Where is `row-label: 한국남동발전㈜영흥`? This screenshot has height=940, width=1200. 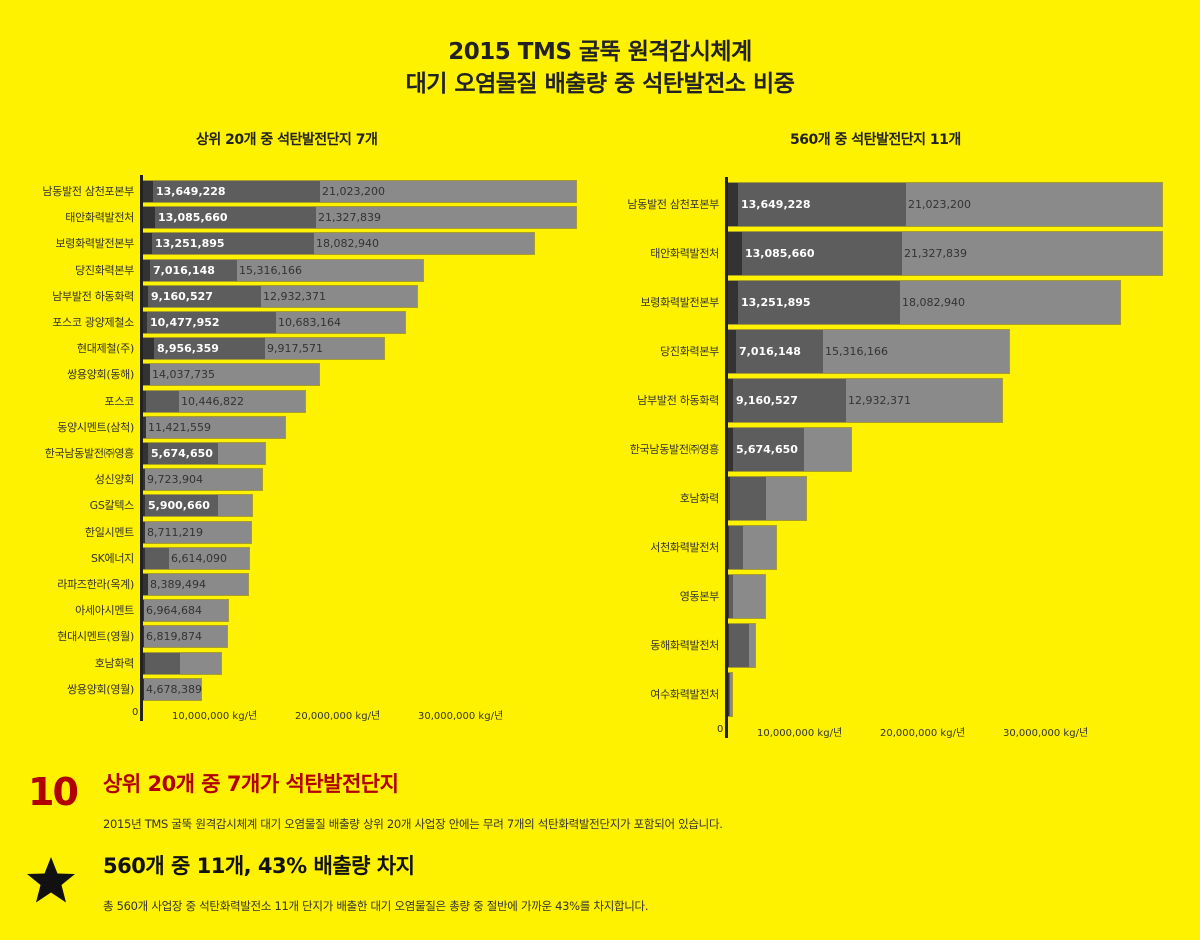 row-label: 한국남동발전㈜영흥 is located at coordinates (89, 453).